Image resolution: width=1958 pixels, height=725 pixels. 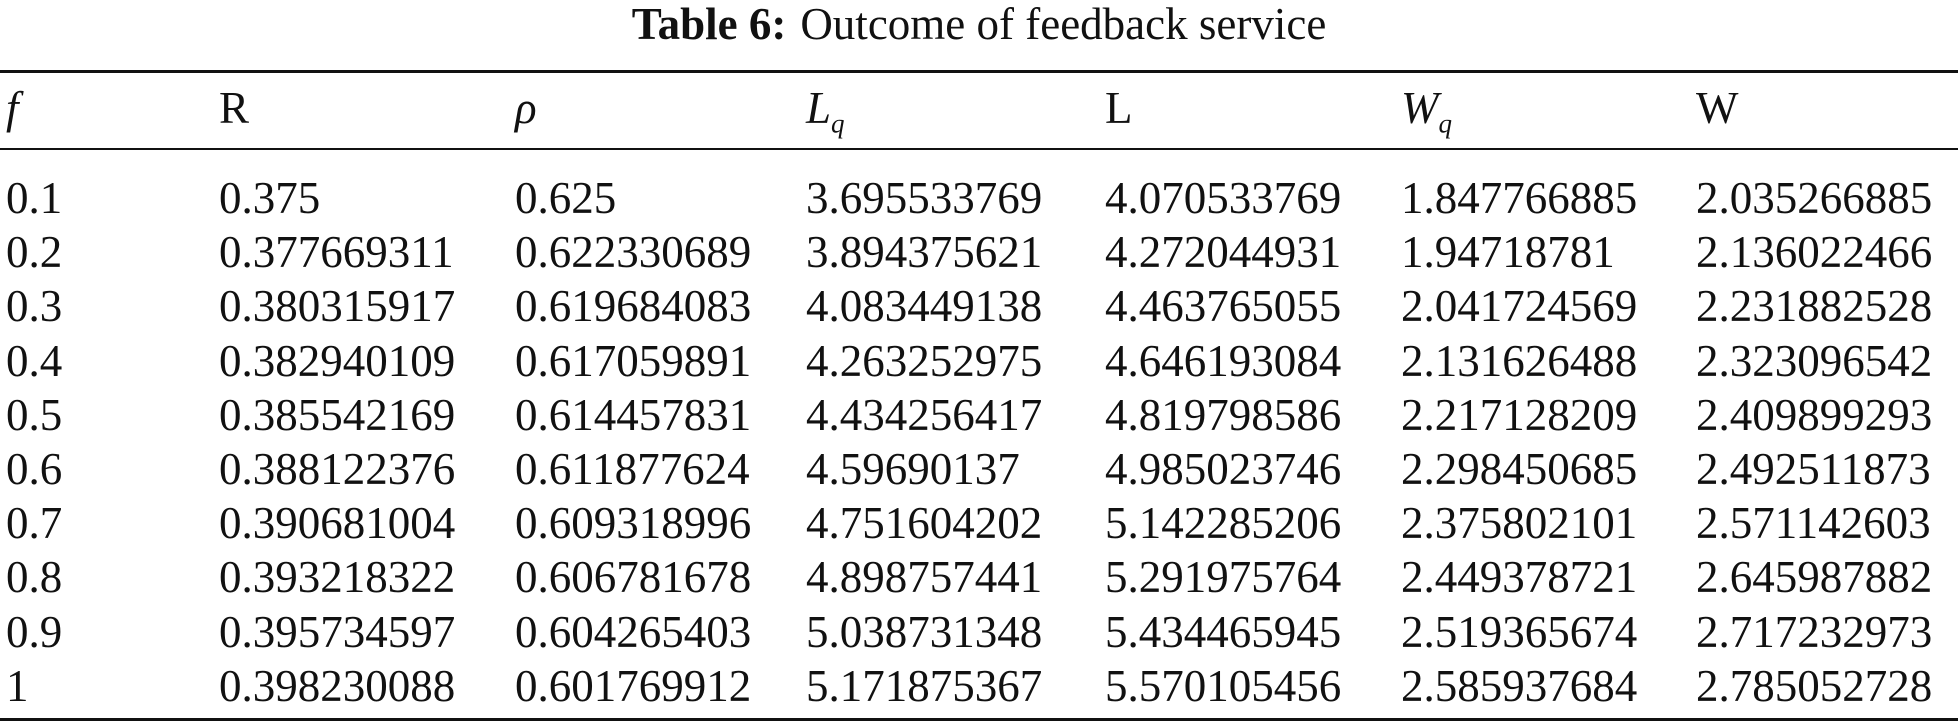 I want to click on table-cell: 5.434465945, so click(x=1223, y=631).